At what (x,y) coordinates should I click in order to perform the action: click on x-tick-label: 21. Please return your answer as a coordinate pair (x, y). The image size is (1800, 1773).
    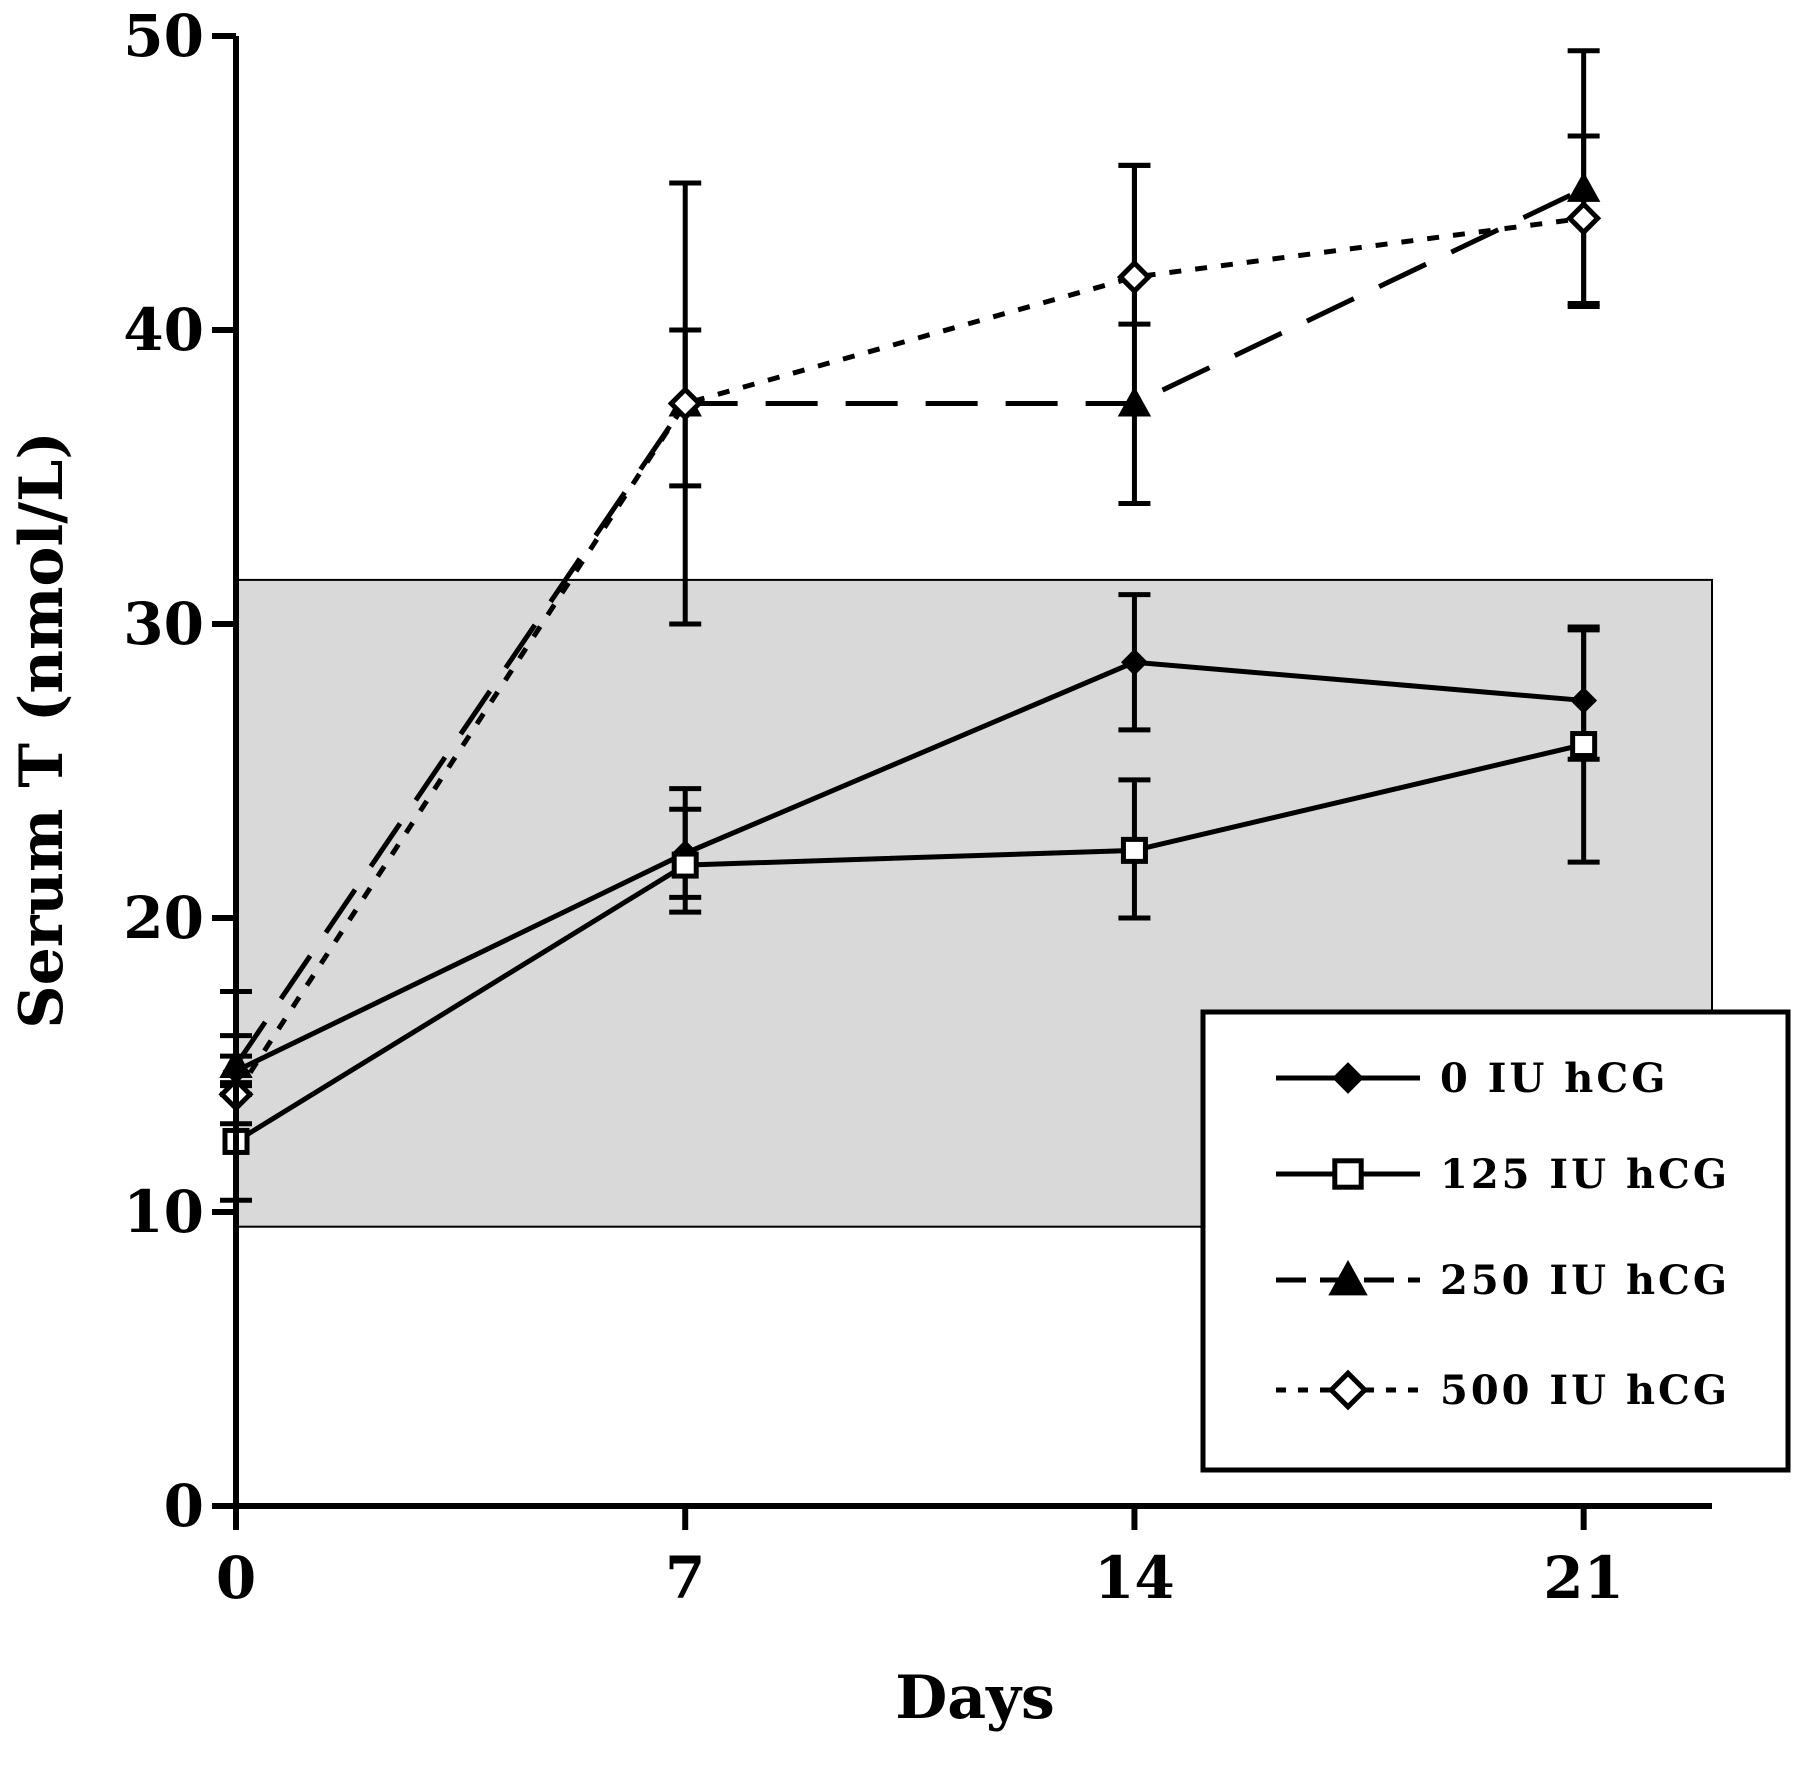
    Looking at the image, I should click on (1583, 1578).